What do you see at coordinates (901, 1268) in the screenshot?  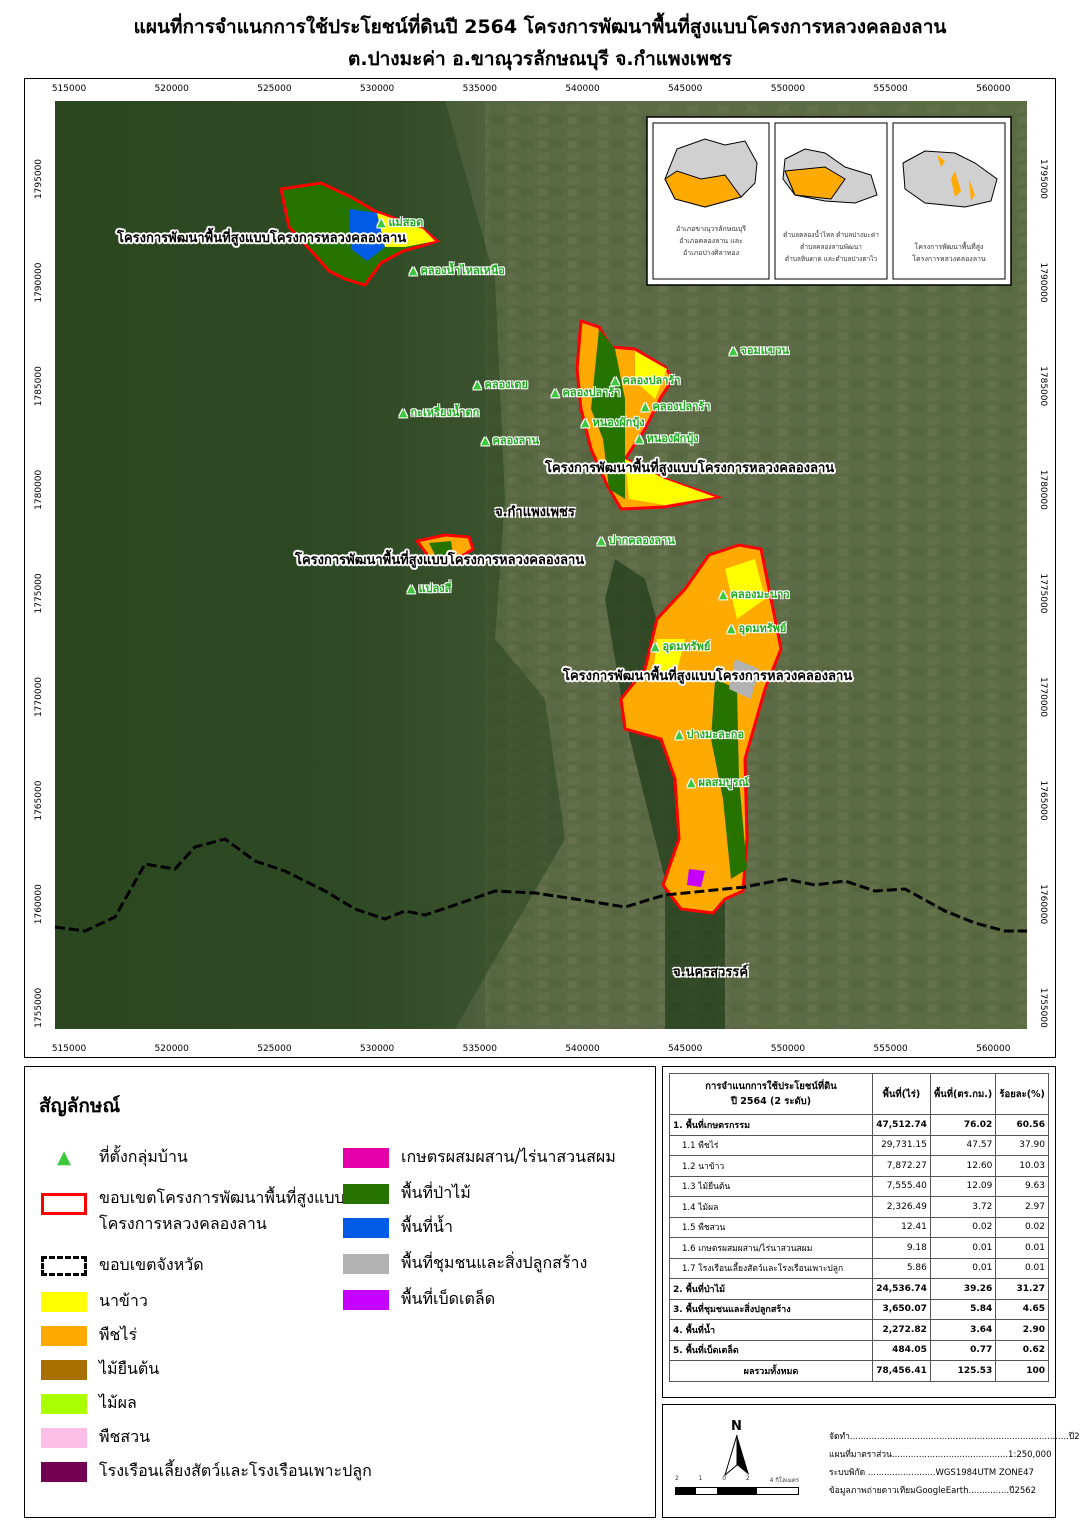 I see `cell-rai: 5.86` at bounding box center [901, 1268].